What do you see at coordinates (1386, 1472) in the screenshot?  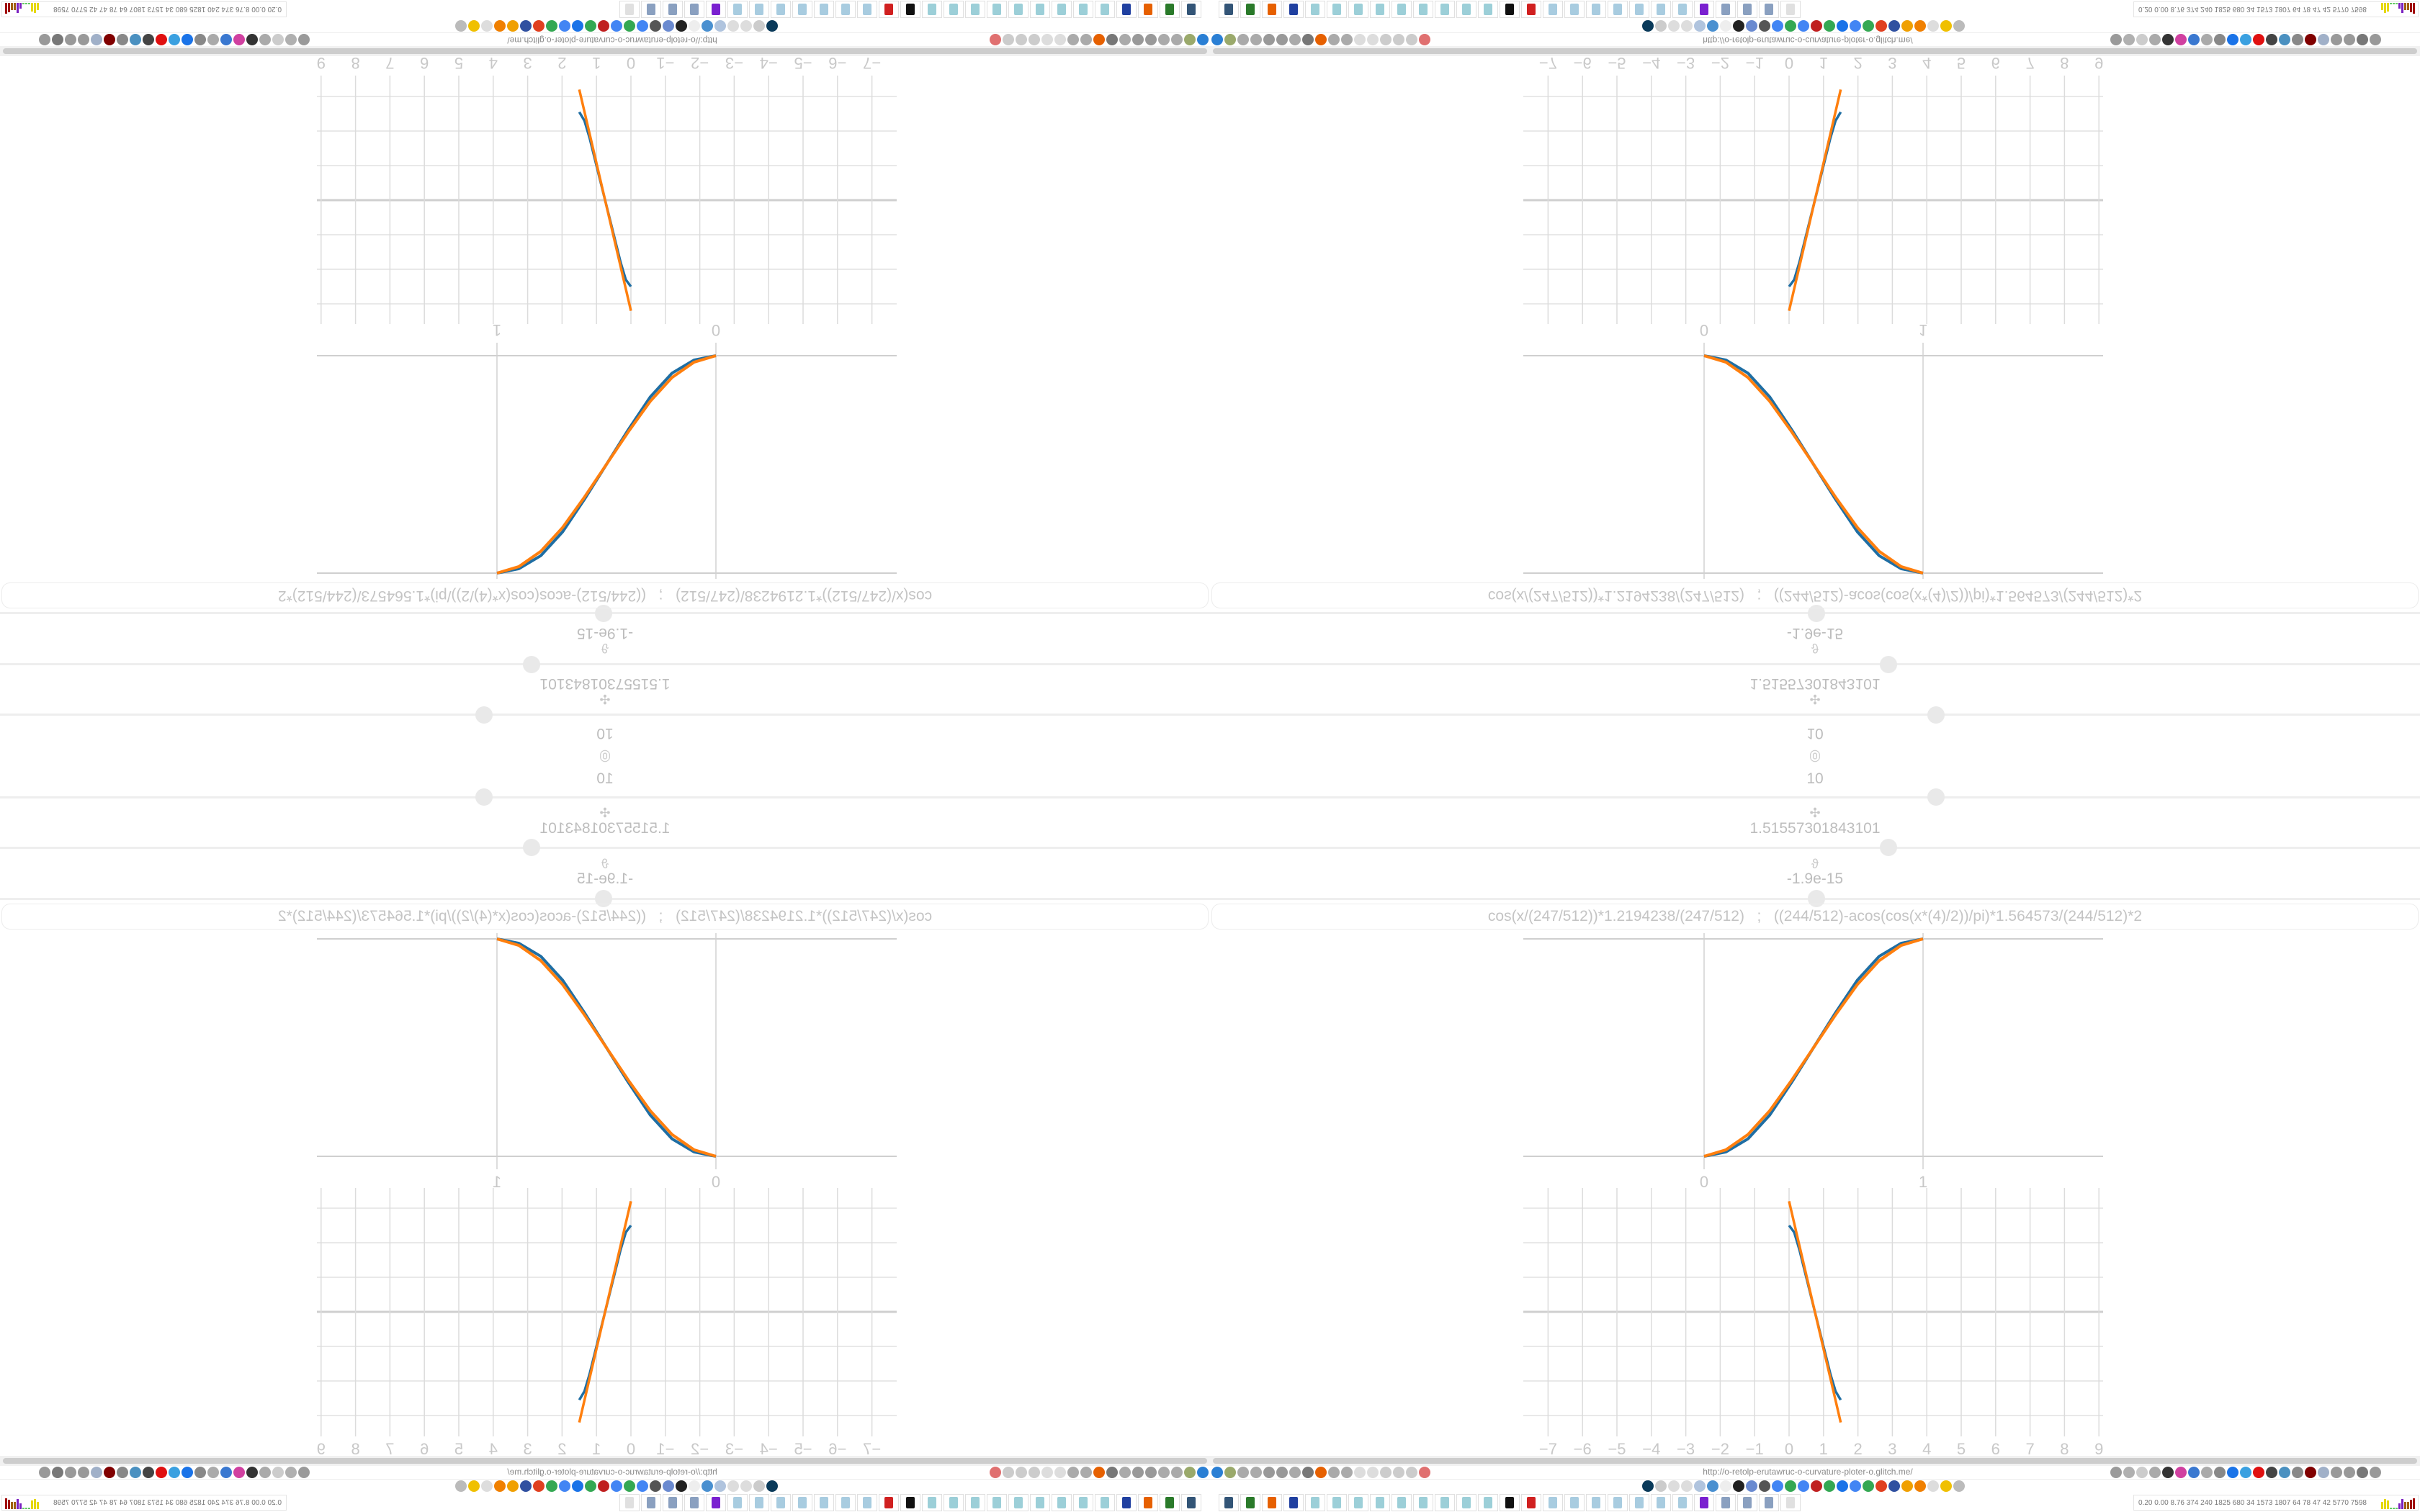 I see `folder-icon` at bounding box center [1386, 1472].